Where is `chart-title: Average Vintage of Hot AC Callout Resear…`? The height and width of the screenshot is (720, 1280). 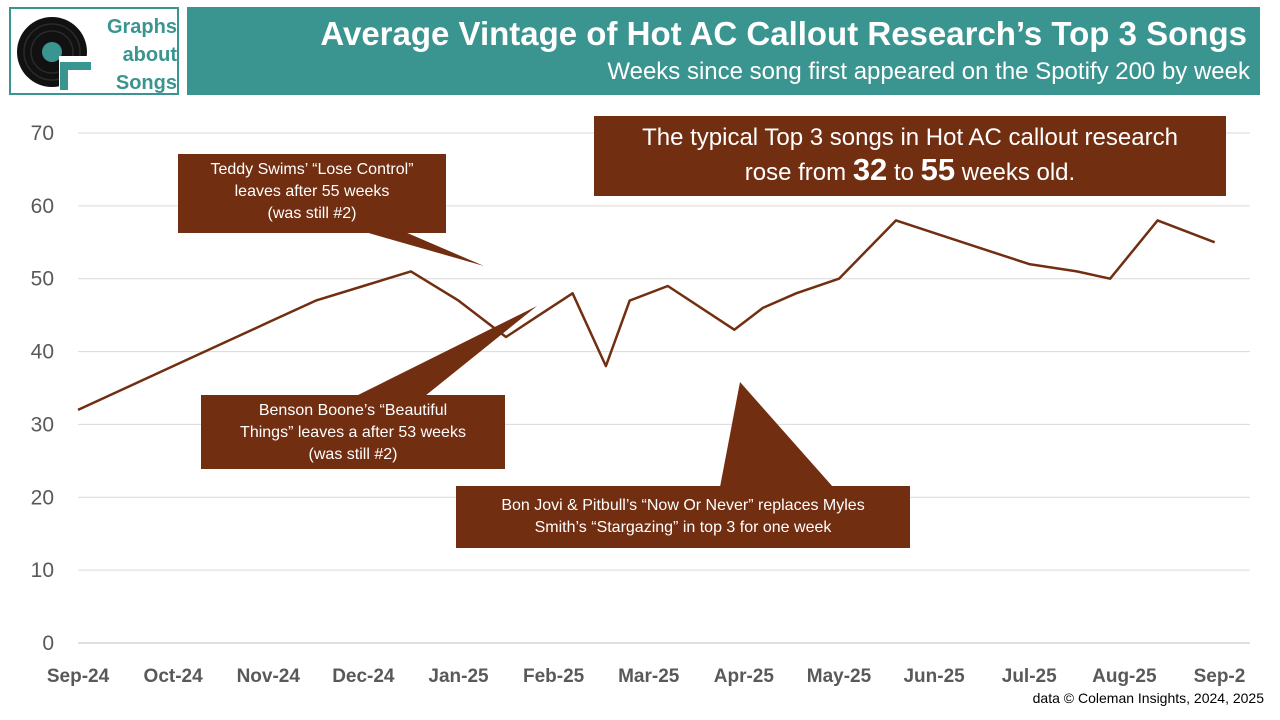 chart-title: Average Vintage of Hot AC Callout Resear… is located at coordinates (783, 33).